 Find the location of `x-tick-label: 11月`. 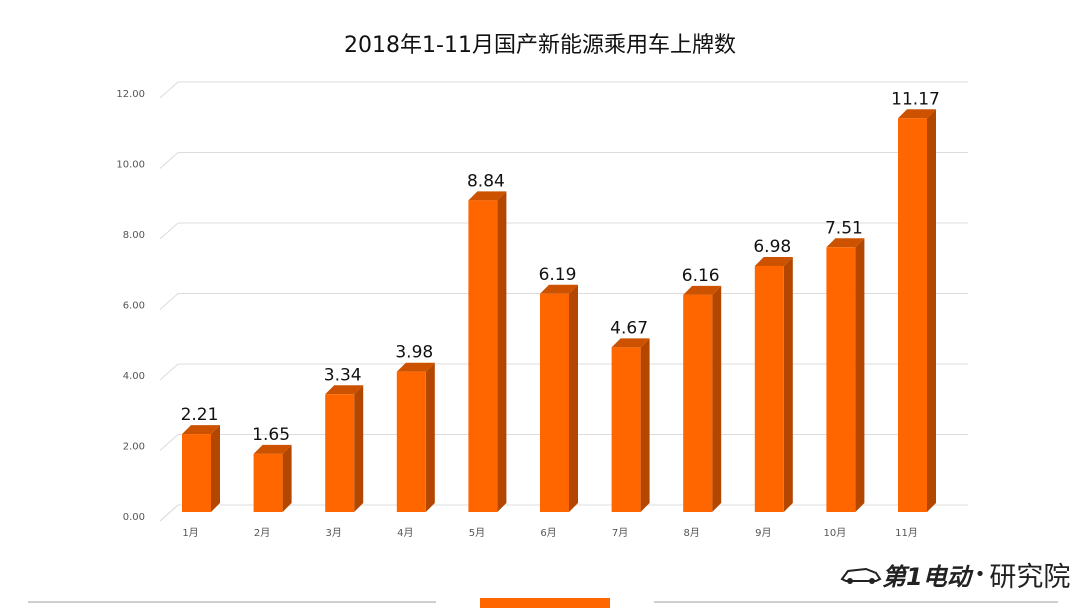

x-tick-label: 11月 is located at coordinates (906, 533).